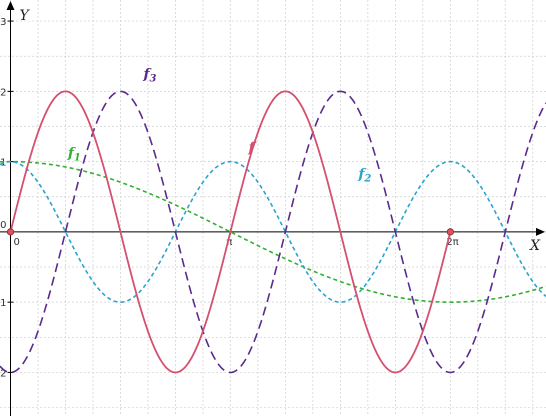  Describe the element at coordinates (452, 242) in the screenshot. I see `x-tick-label: 2π` at that location.